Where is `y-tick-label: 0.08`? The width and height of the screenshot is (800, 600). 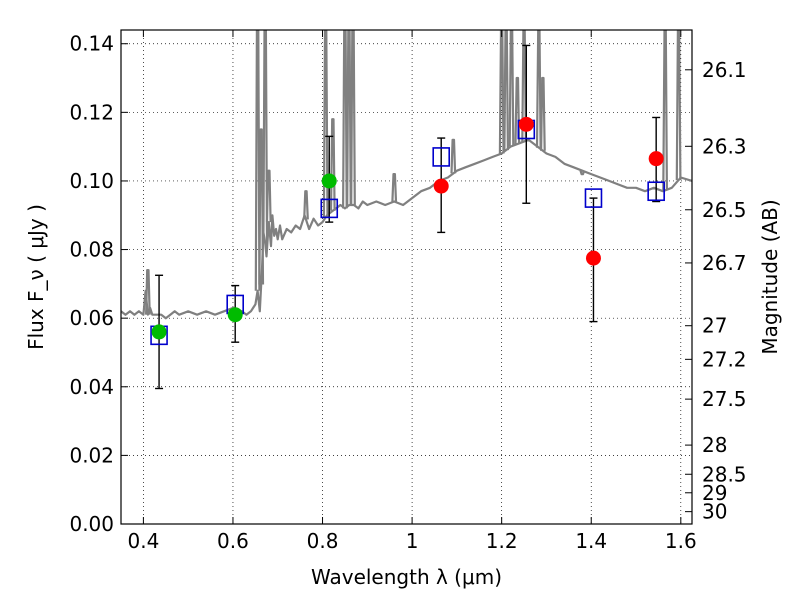
y-tick-label: 0.08 is located at coordinates (91, 250).